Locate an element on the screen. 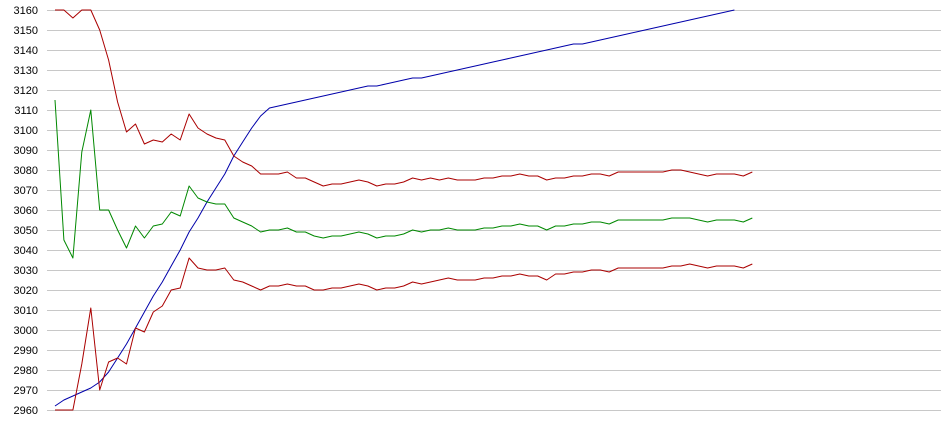 This screenshot has height=435, width=950. y-tick-label: 3000 is located at coordinates (26, 331).